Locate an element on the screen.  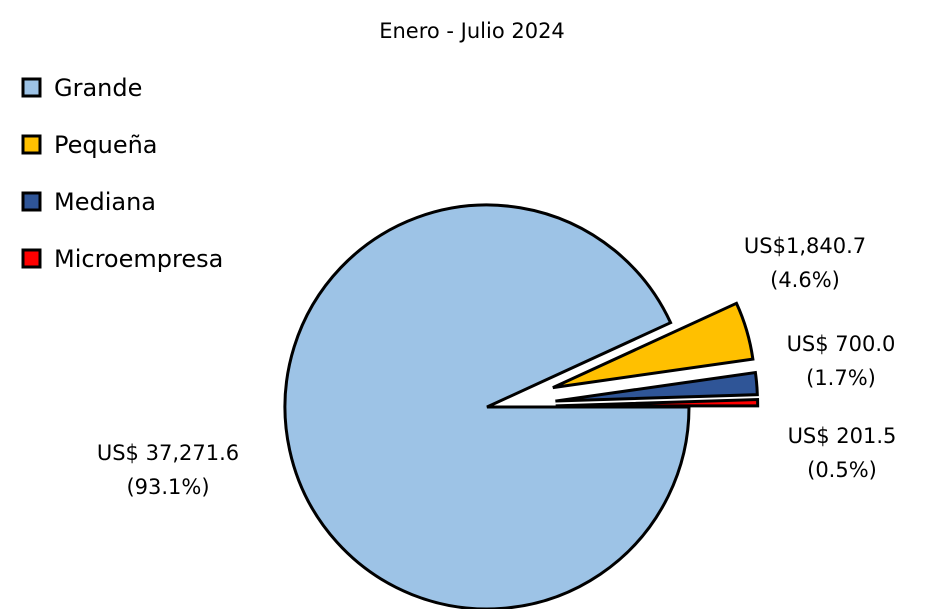
data-label-value-microempresa: US$ 201.5 is located at coordinates (842, 436).